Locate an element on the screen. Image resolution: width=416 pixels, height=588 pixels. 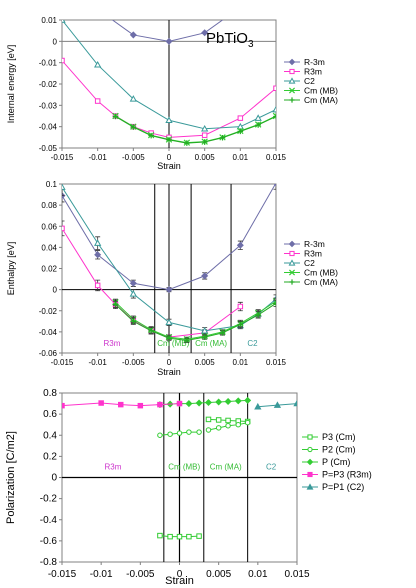
energy-legend-marker-r3m is located at coordinates (292, 71).